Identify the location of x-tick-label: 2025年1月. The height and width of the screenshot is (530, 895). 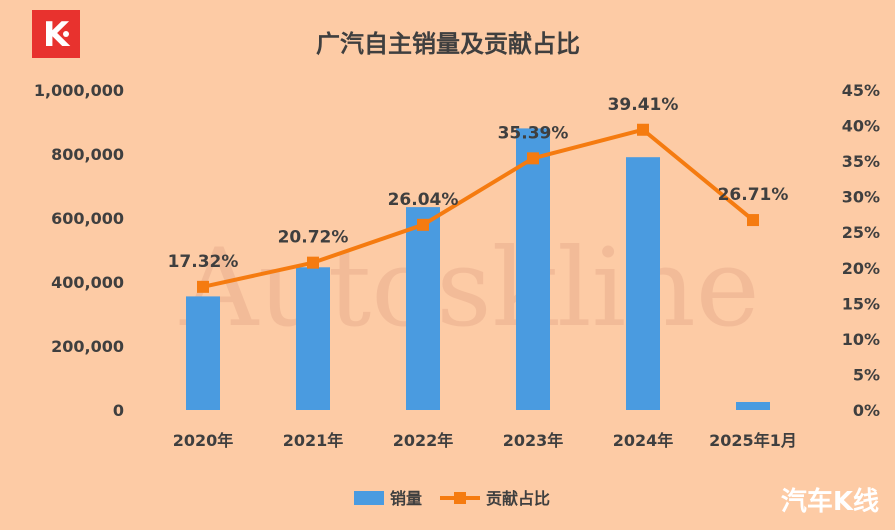
(753, 440).